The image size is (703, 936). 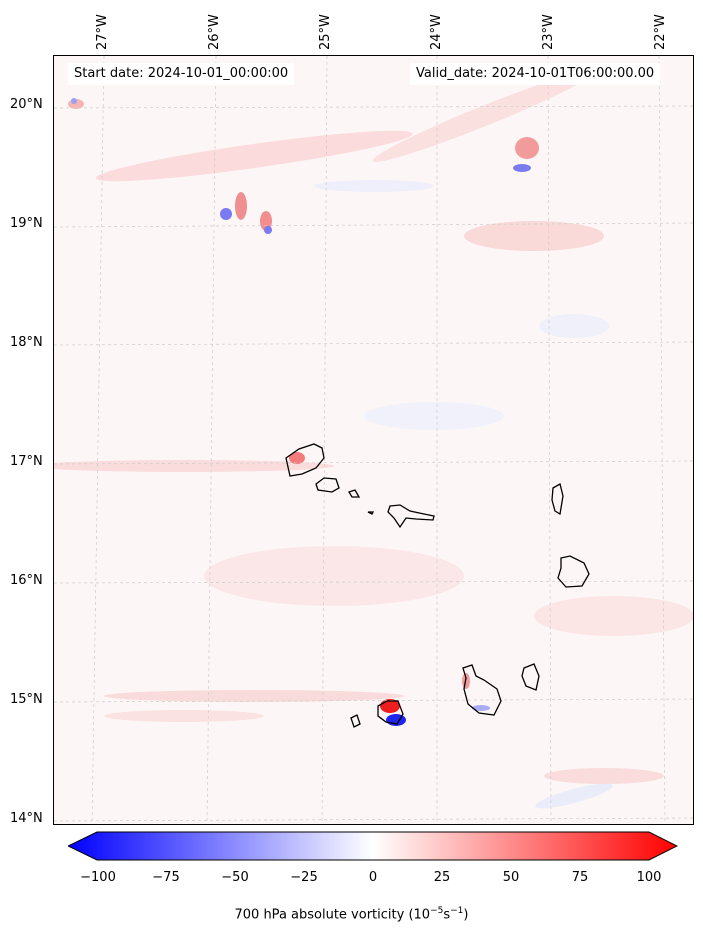 What do you see at coordinates (26, 699) in the screenshot?
I see `lat-label-15n: 15°N` at bounding box center [26, 699].